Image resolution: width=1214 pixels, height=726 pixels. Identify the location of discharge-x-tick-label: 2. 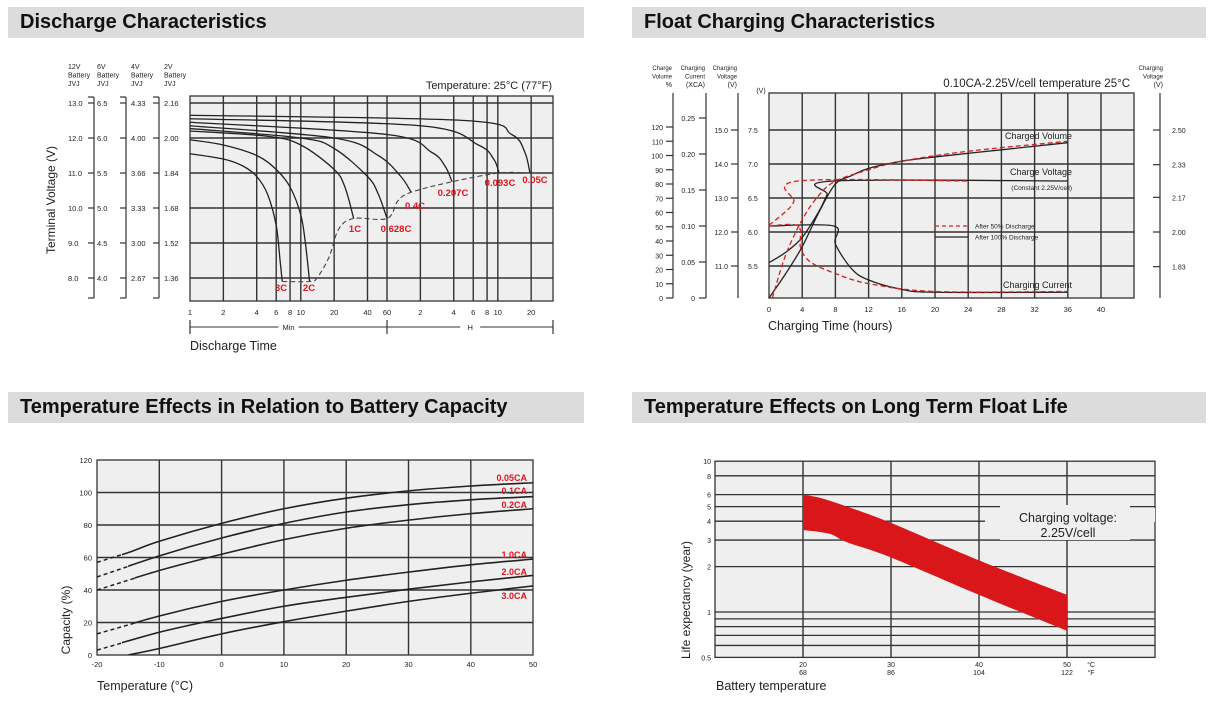
(420, 312).